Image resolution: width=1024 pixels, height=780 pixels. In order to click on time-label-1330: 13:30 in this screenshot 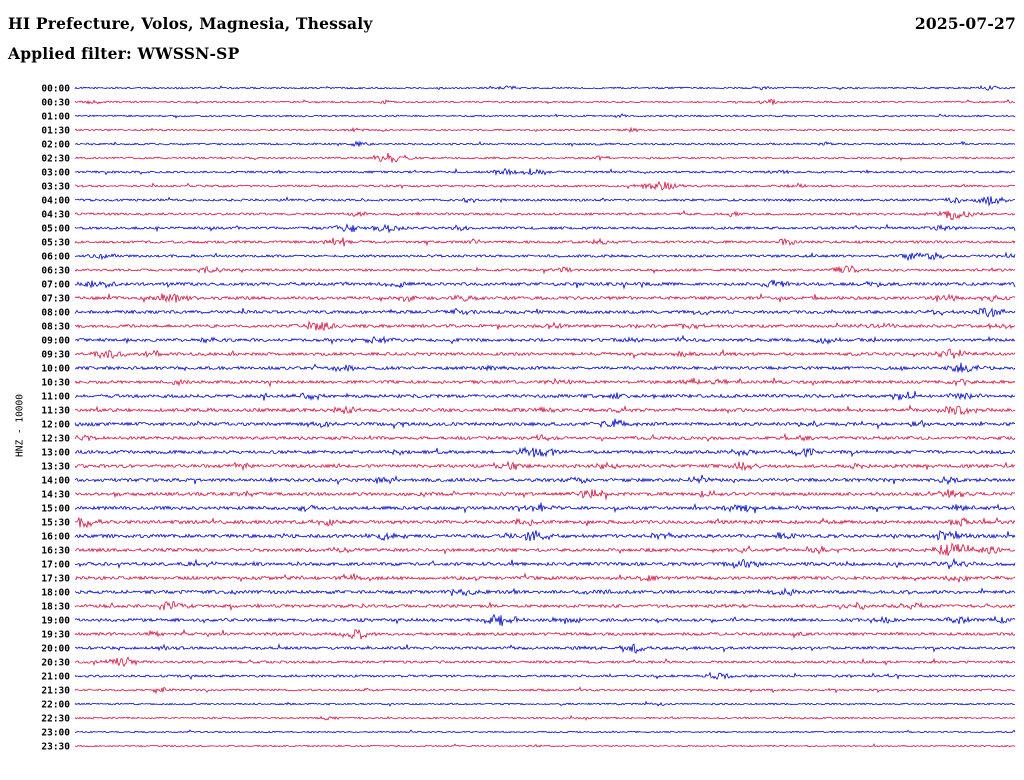, I will do `click(55, 467)`.